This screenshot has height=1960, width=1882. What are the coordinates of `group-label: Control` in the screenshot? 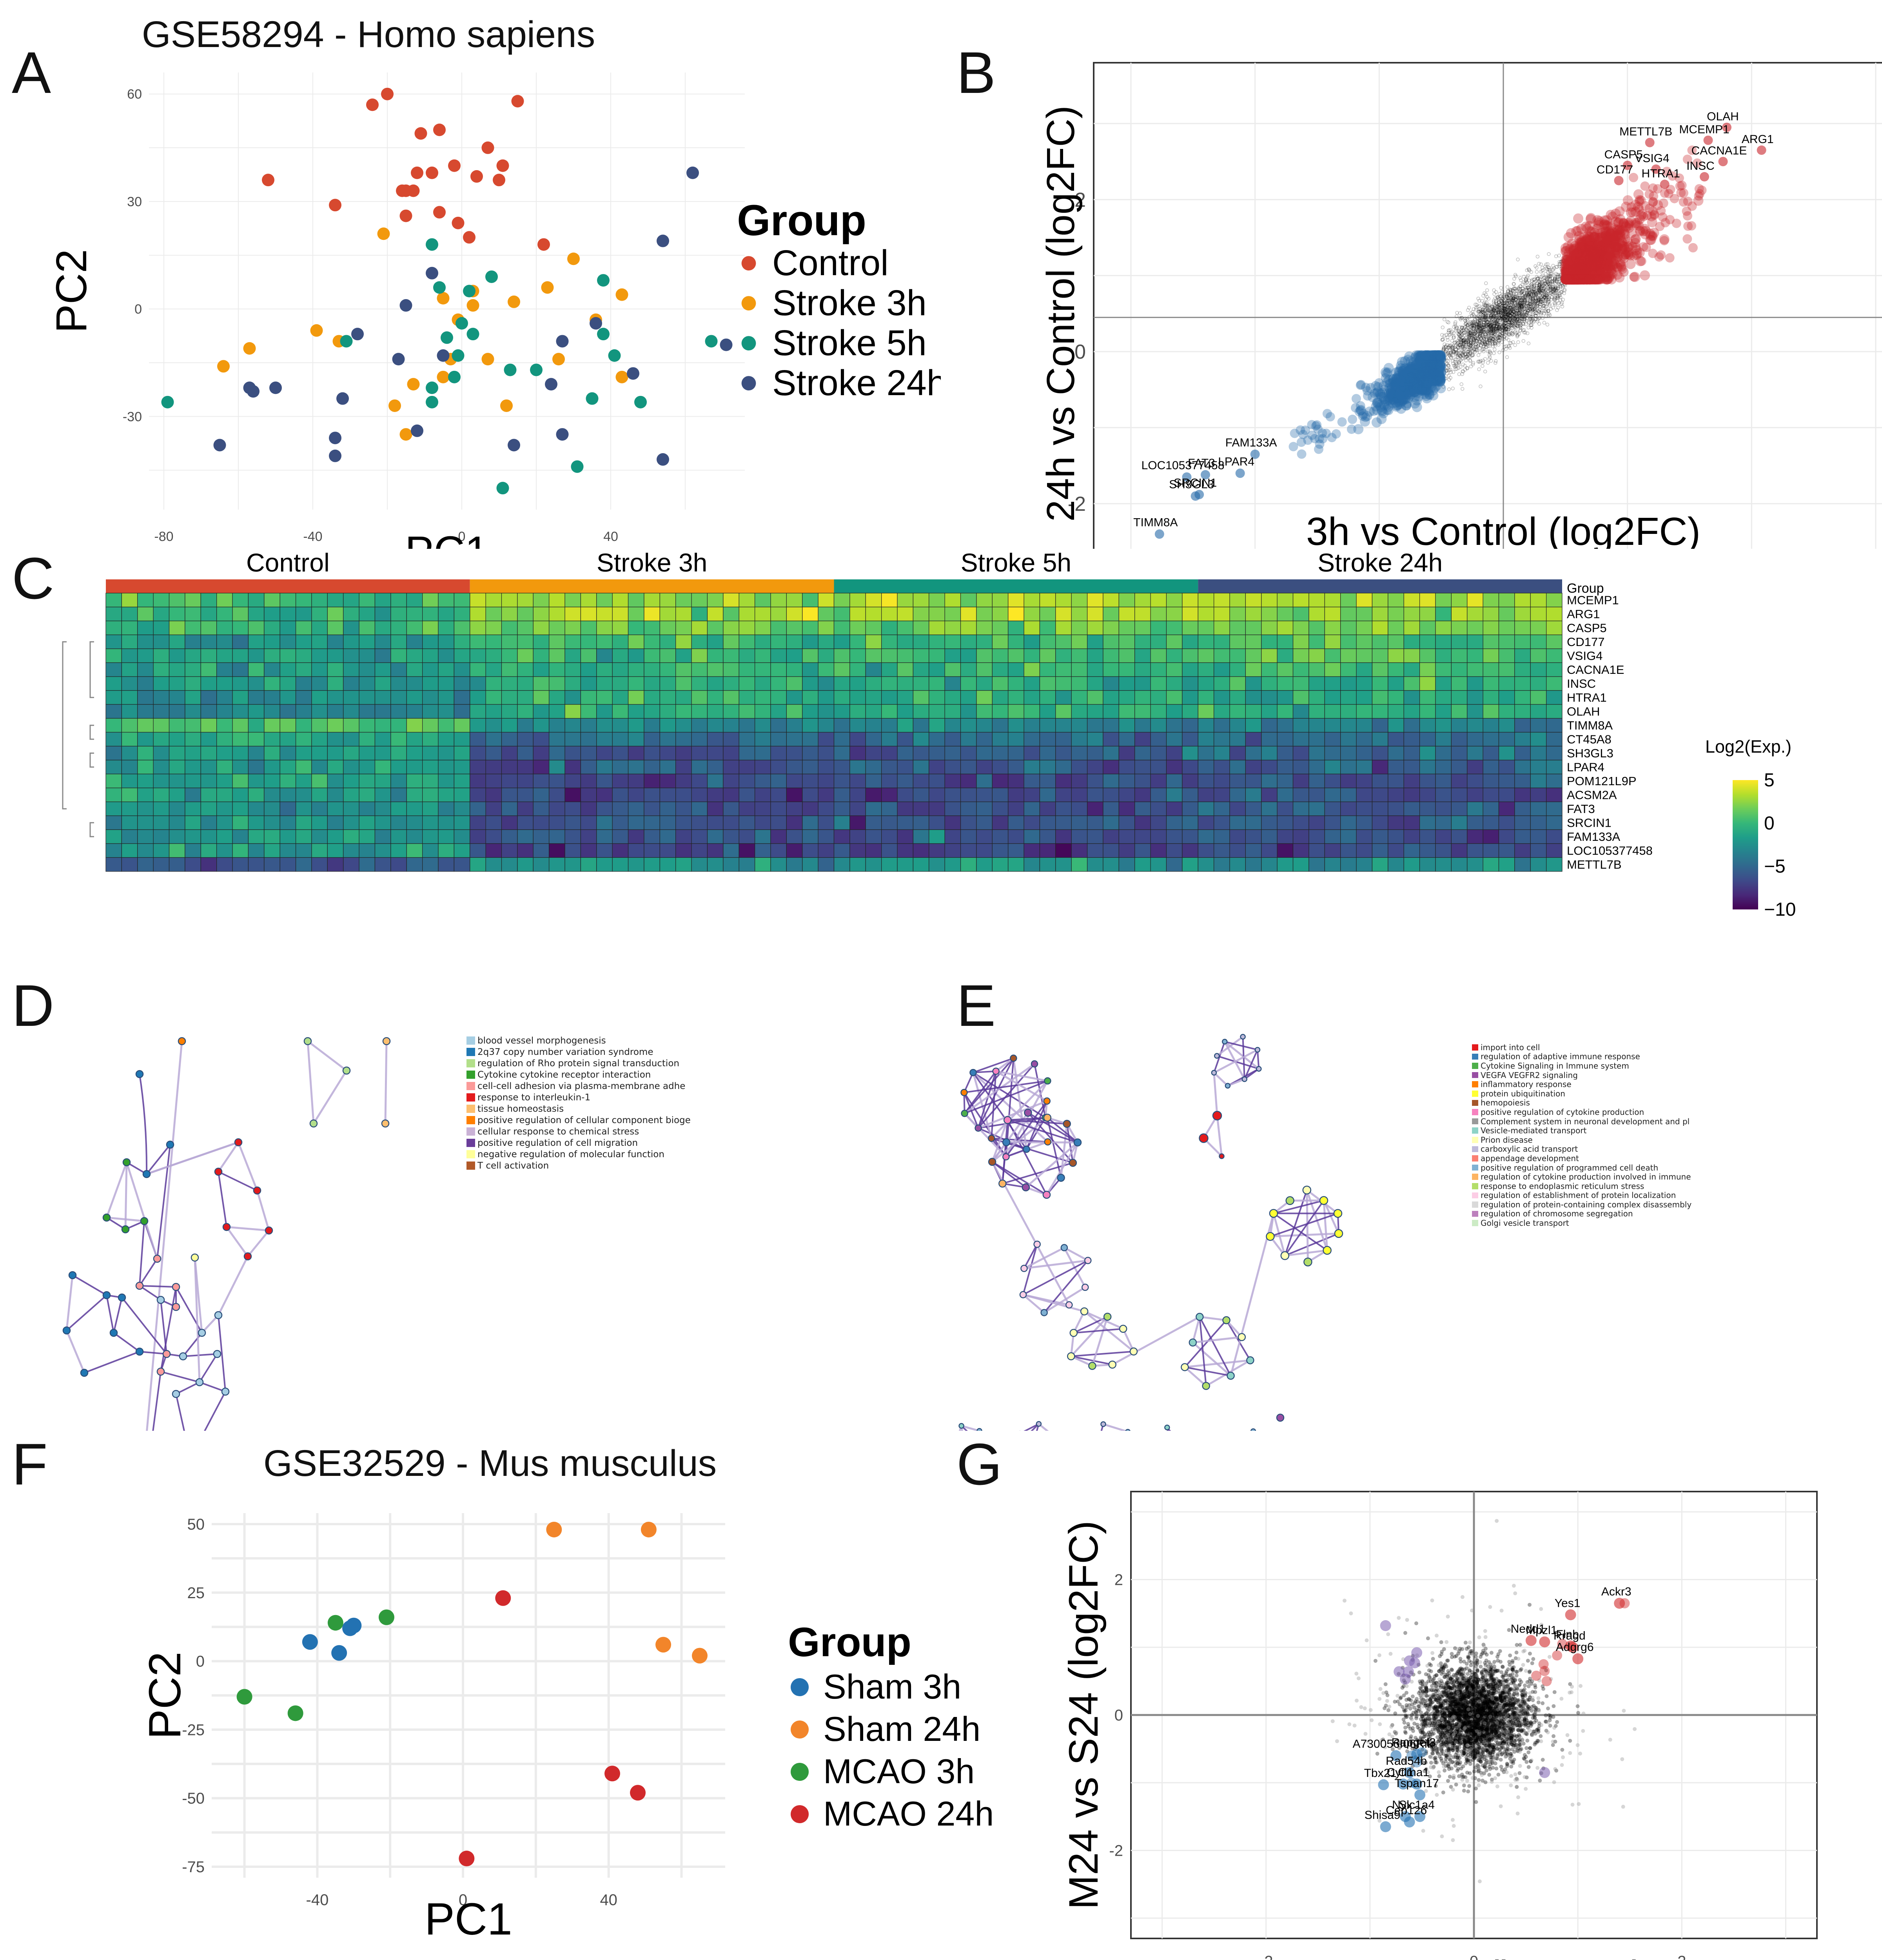 It's located at (288, 563).